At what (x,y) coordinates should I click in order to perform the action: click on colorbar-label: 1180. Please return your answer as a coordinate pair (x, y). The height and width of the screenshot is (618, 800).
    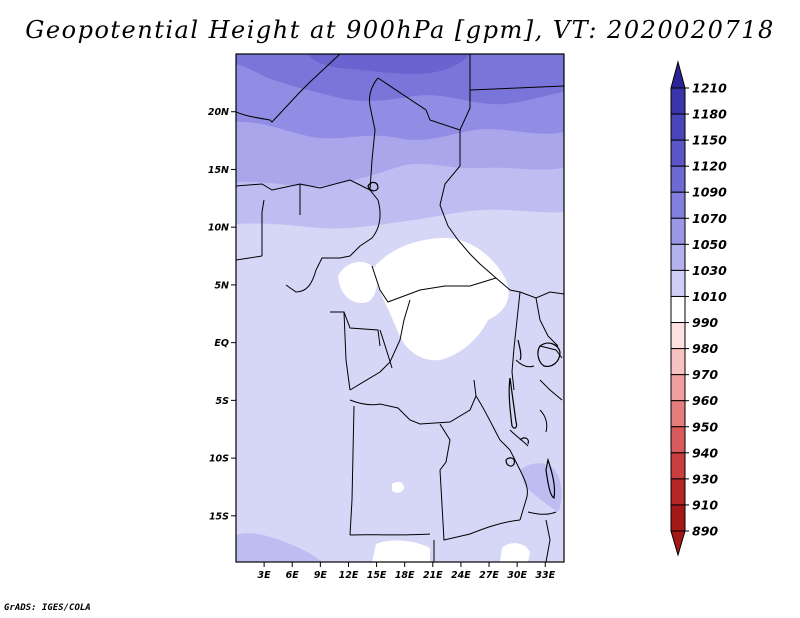
    Looking at the image, I should click on (709, 114).